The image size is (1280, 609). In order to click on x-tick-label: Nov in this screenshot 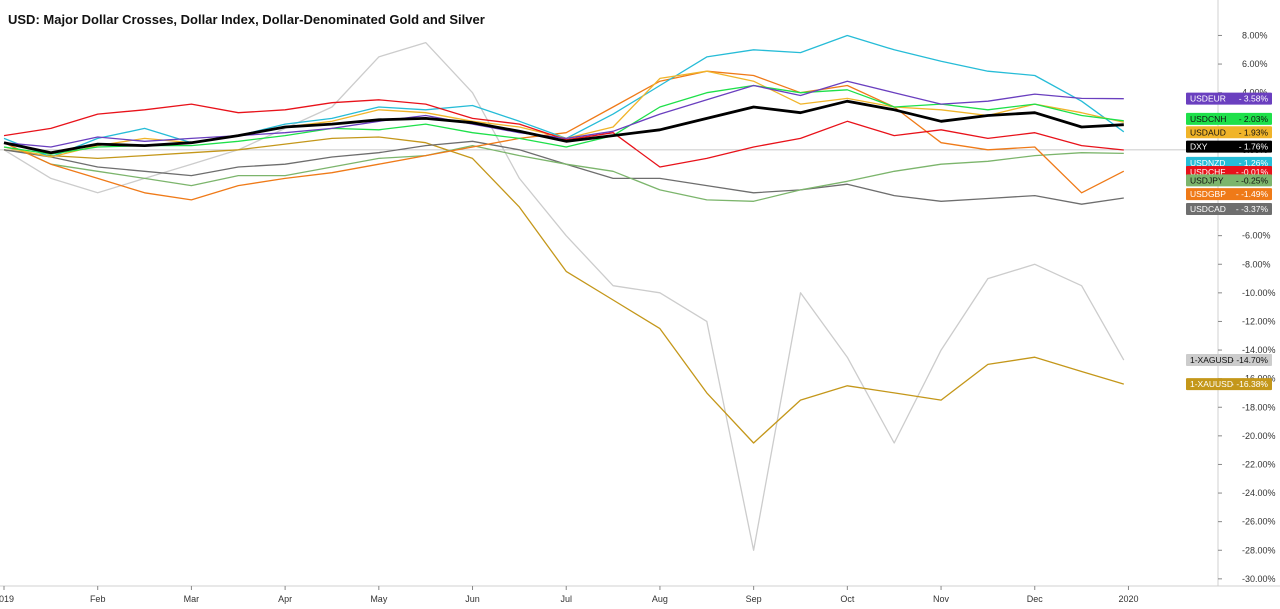, I will do `click(941, 599)`.